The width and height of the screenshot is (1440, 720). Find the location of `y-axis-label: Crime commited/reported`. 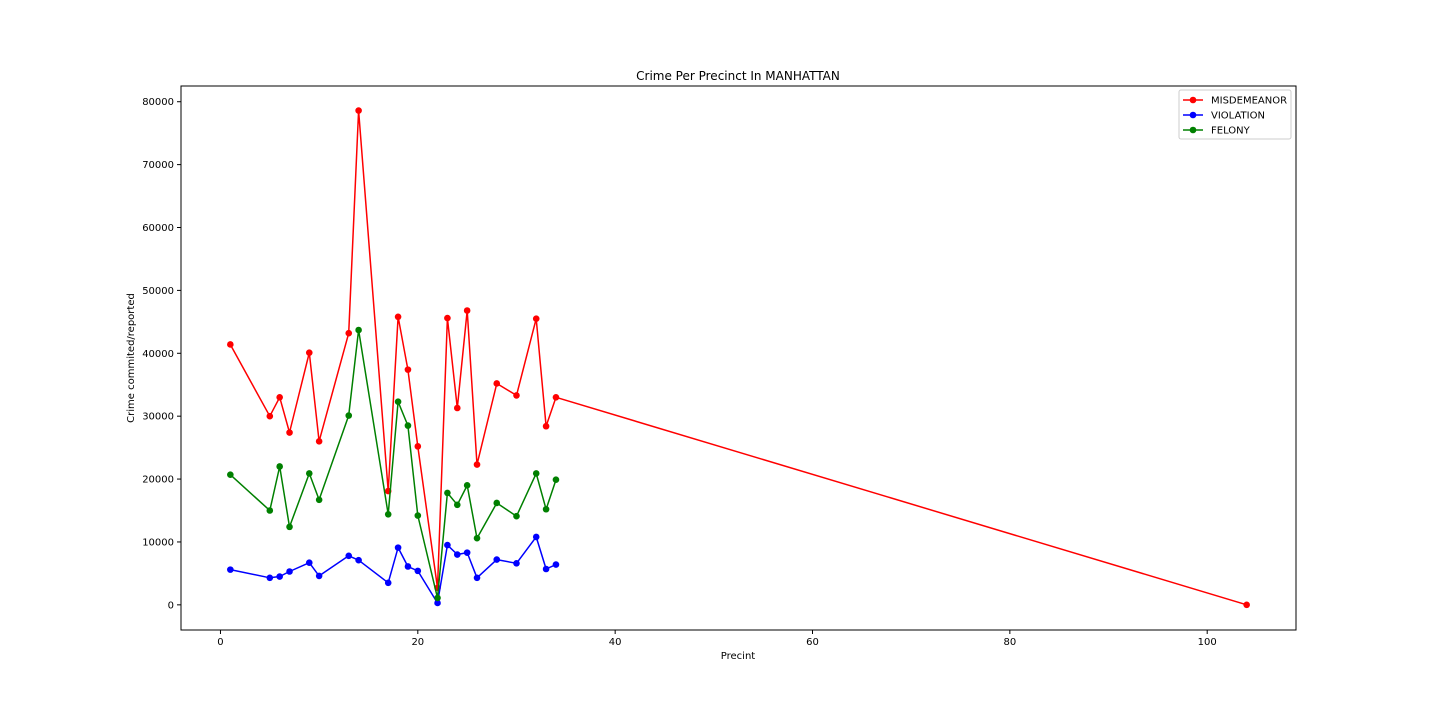

y-axis-label: Crime commited/reported is located at coordinates (131, 358).